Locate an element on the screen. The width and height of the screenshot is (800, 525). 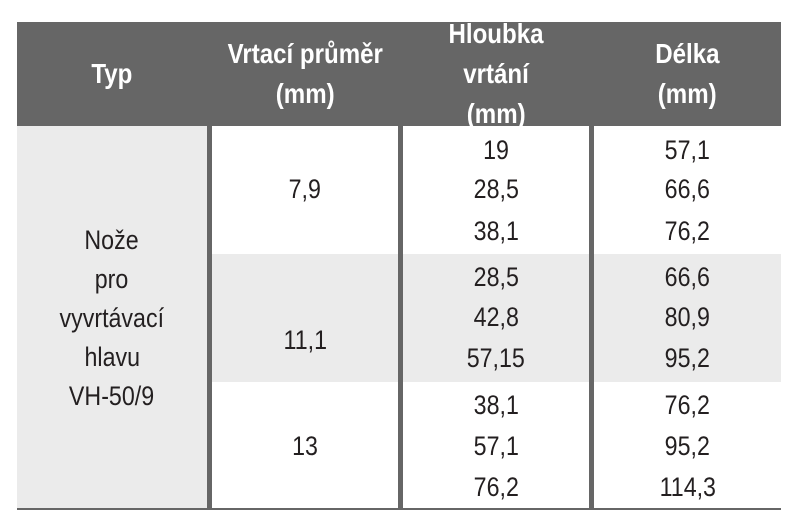
depth-cell: 57,15 is located at coordinates (496, 358).